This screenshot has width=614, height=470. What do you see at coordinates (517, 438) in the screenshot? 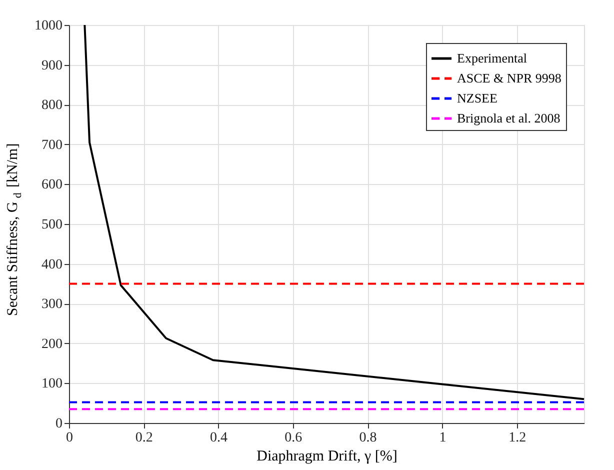
I see `x-tick-label: 1.2` at bounding box center [517, 438].